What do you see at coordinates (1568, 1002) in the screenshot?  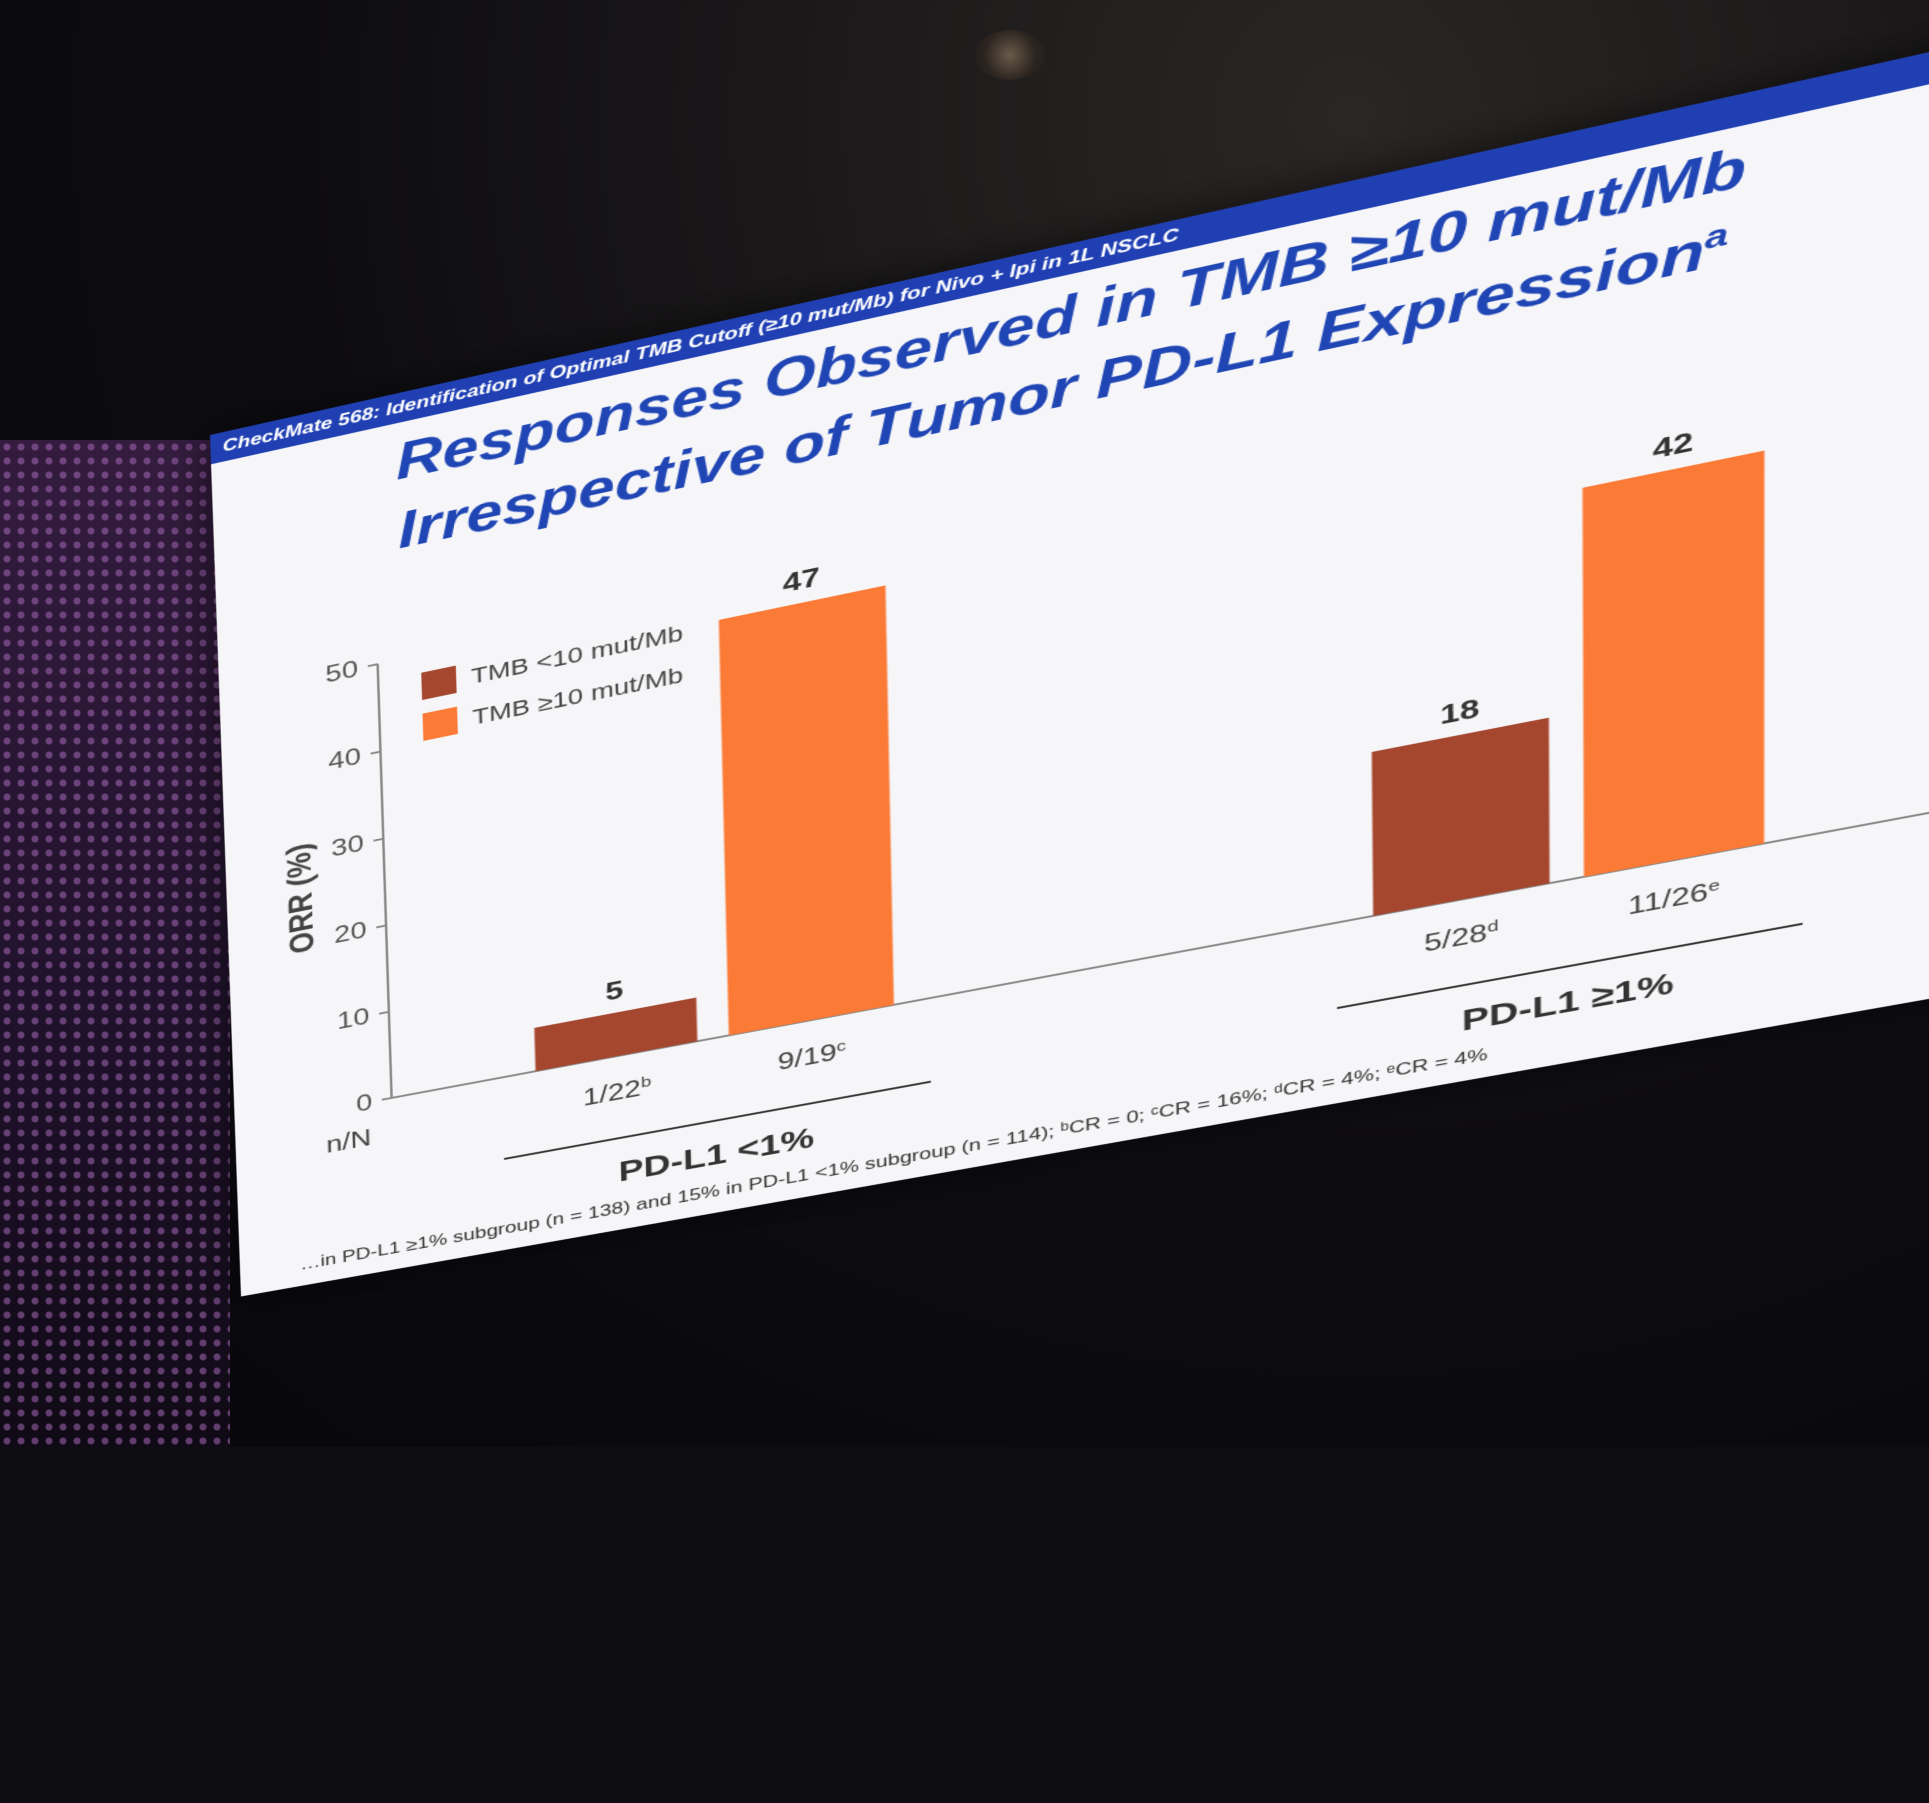 I see `category-label: PD-L1 ≥1%` at bounding box center [1568, 1002].